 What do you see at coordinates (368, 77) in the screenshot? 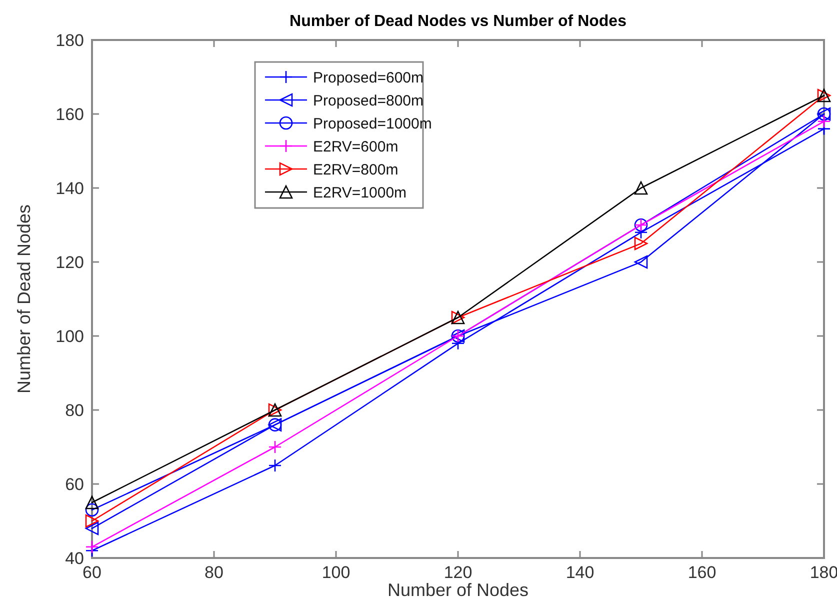
I see `legend-label: Proposed=600m` at bounding box center [368, 77].